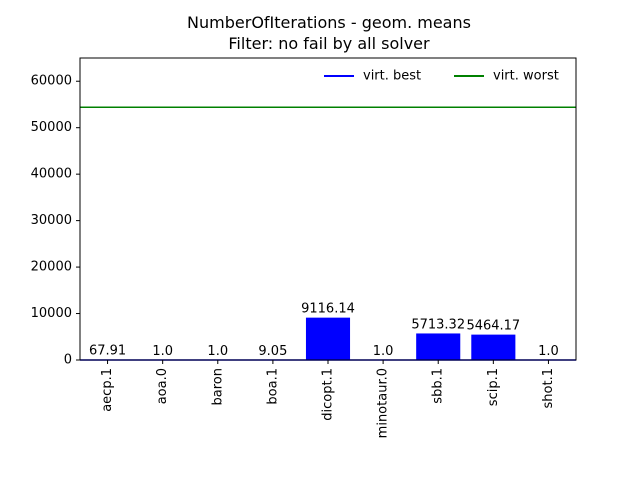 The image size is (640, 480). I want to click on bar-dicopt.1, so click(328, 338).